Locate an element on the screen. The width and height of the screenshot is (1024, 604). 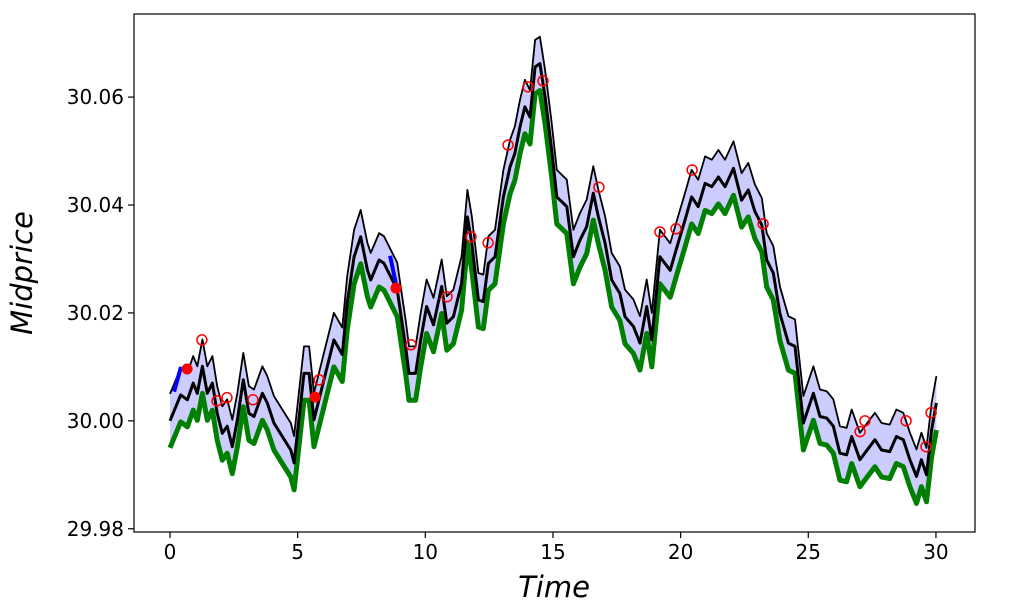
y-tick-label: 30.04 is located at coordinates (95, 205).